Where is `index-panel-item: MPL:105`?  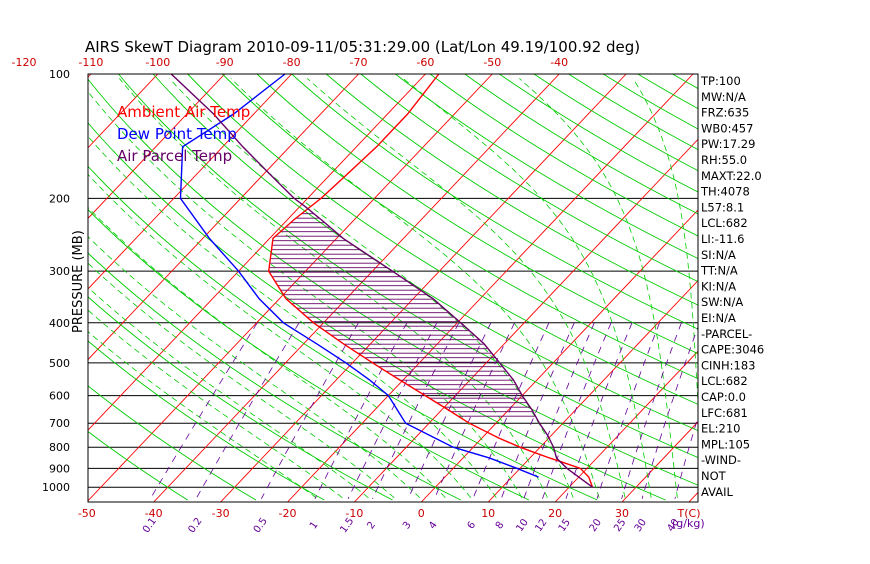 index-panel-item: MPL:105 is located at coordinates (725, 444).